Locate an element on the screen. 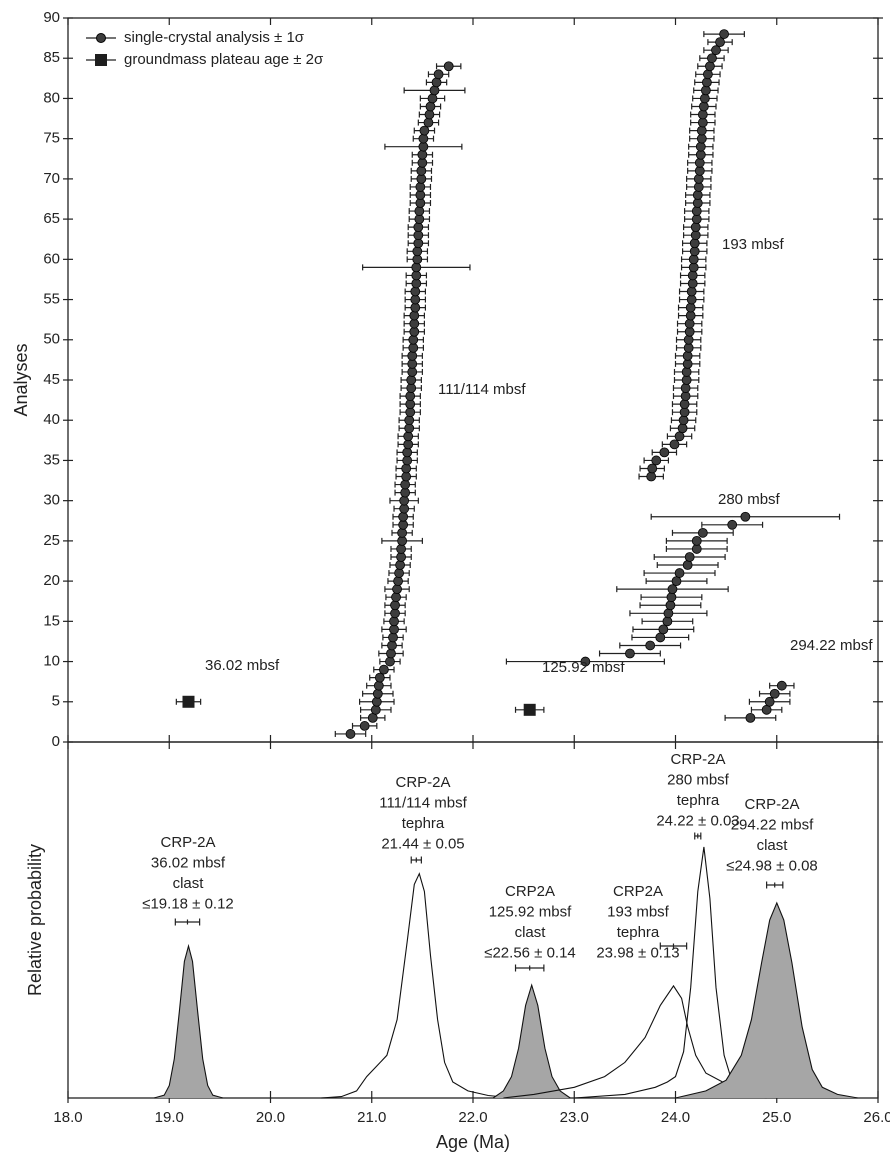 The image size is (890, 1155). y-tick-label: 60 is located at coordinates (51, 258).